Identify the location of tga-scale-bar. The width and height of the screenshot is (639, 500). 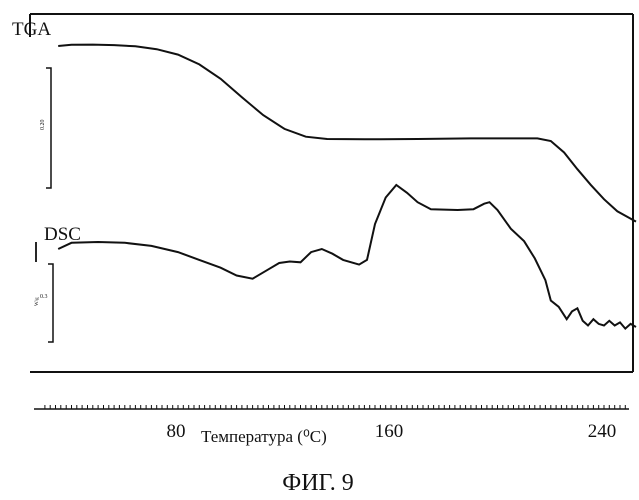
(48, 128).